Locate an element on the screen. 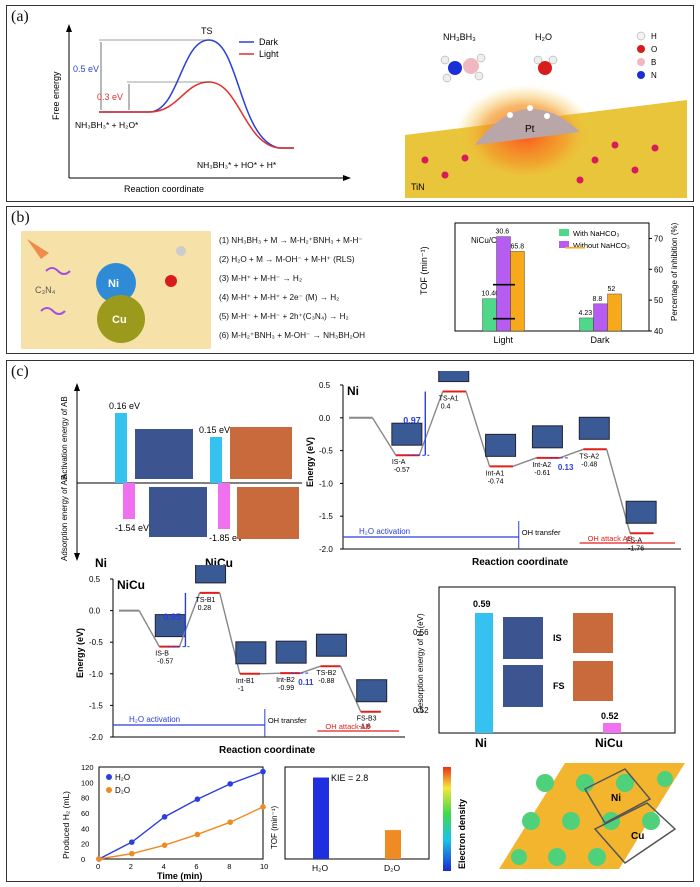 This screenshot has height=887, width=700. x-axis-label: Time (min) is located at coordinates (179, 876).